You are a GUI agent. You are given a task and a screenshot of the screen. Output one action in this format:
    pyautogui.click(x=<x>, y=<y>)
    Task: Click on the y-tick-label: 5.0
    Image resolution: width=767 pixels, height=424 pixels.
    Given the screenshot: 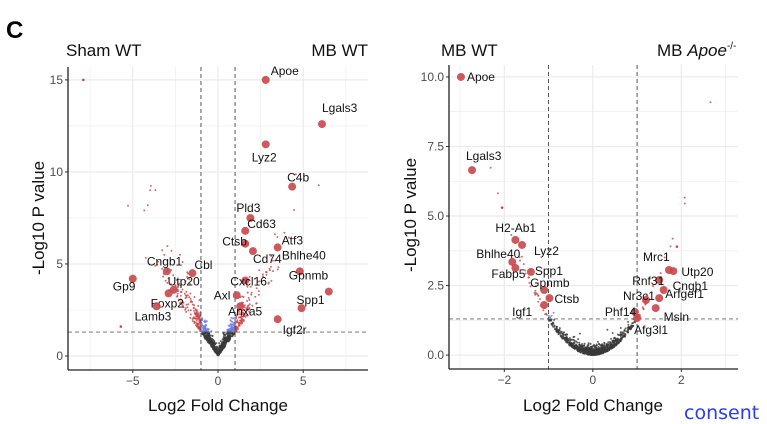 What is the action you would take?
    pyautogui.click(x=435, y=216)
    